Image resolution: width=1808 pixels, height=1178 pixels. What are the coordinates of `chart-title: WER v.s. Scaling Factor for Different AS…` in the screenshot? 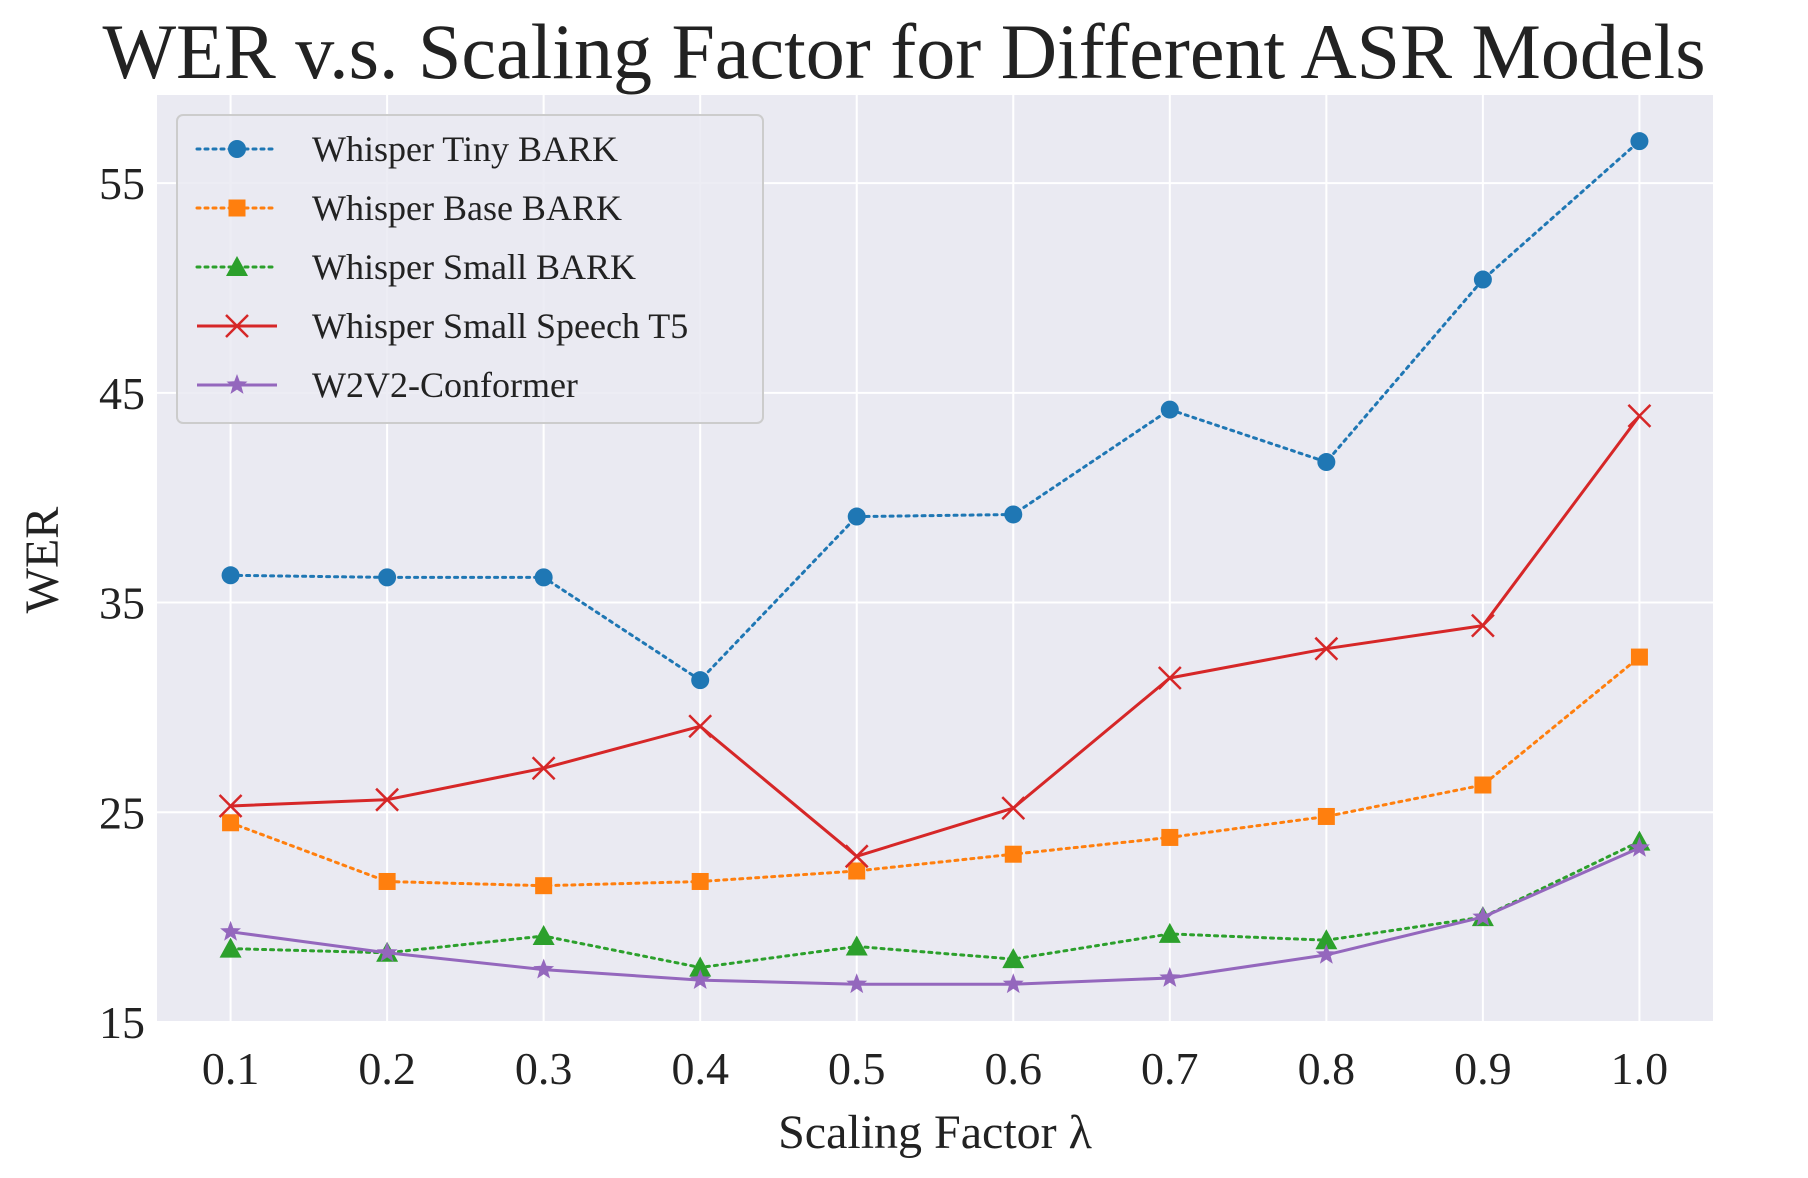 It's located at (903, 51).